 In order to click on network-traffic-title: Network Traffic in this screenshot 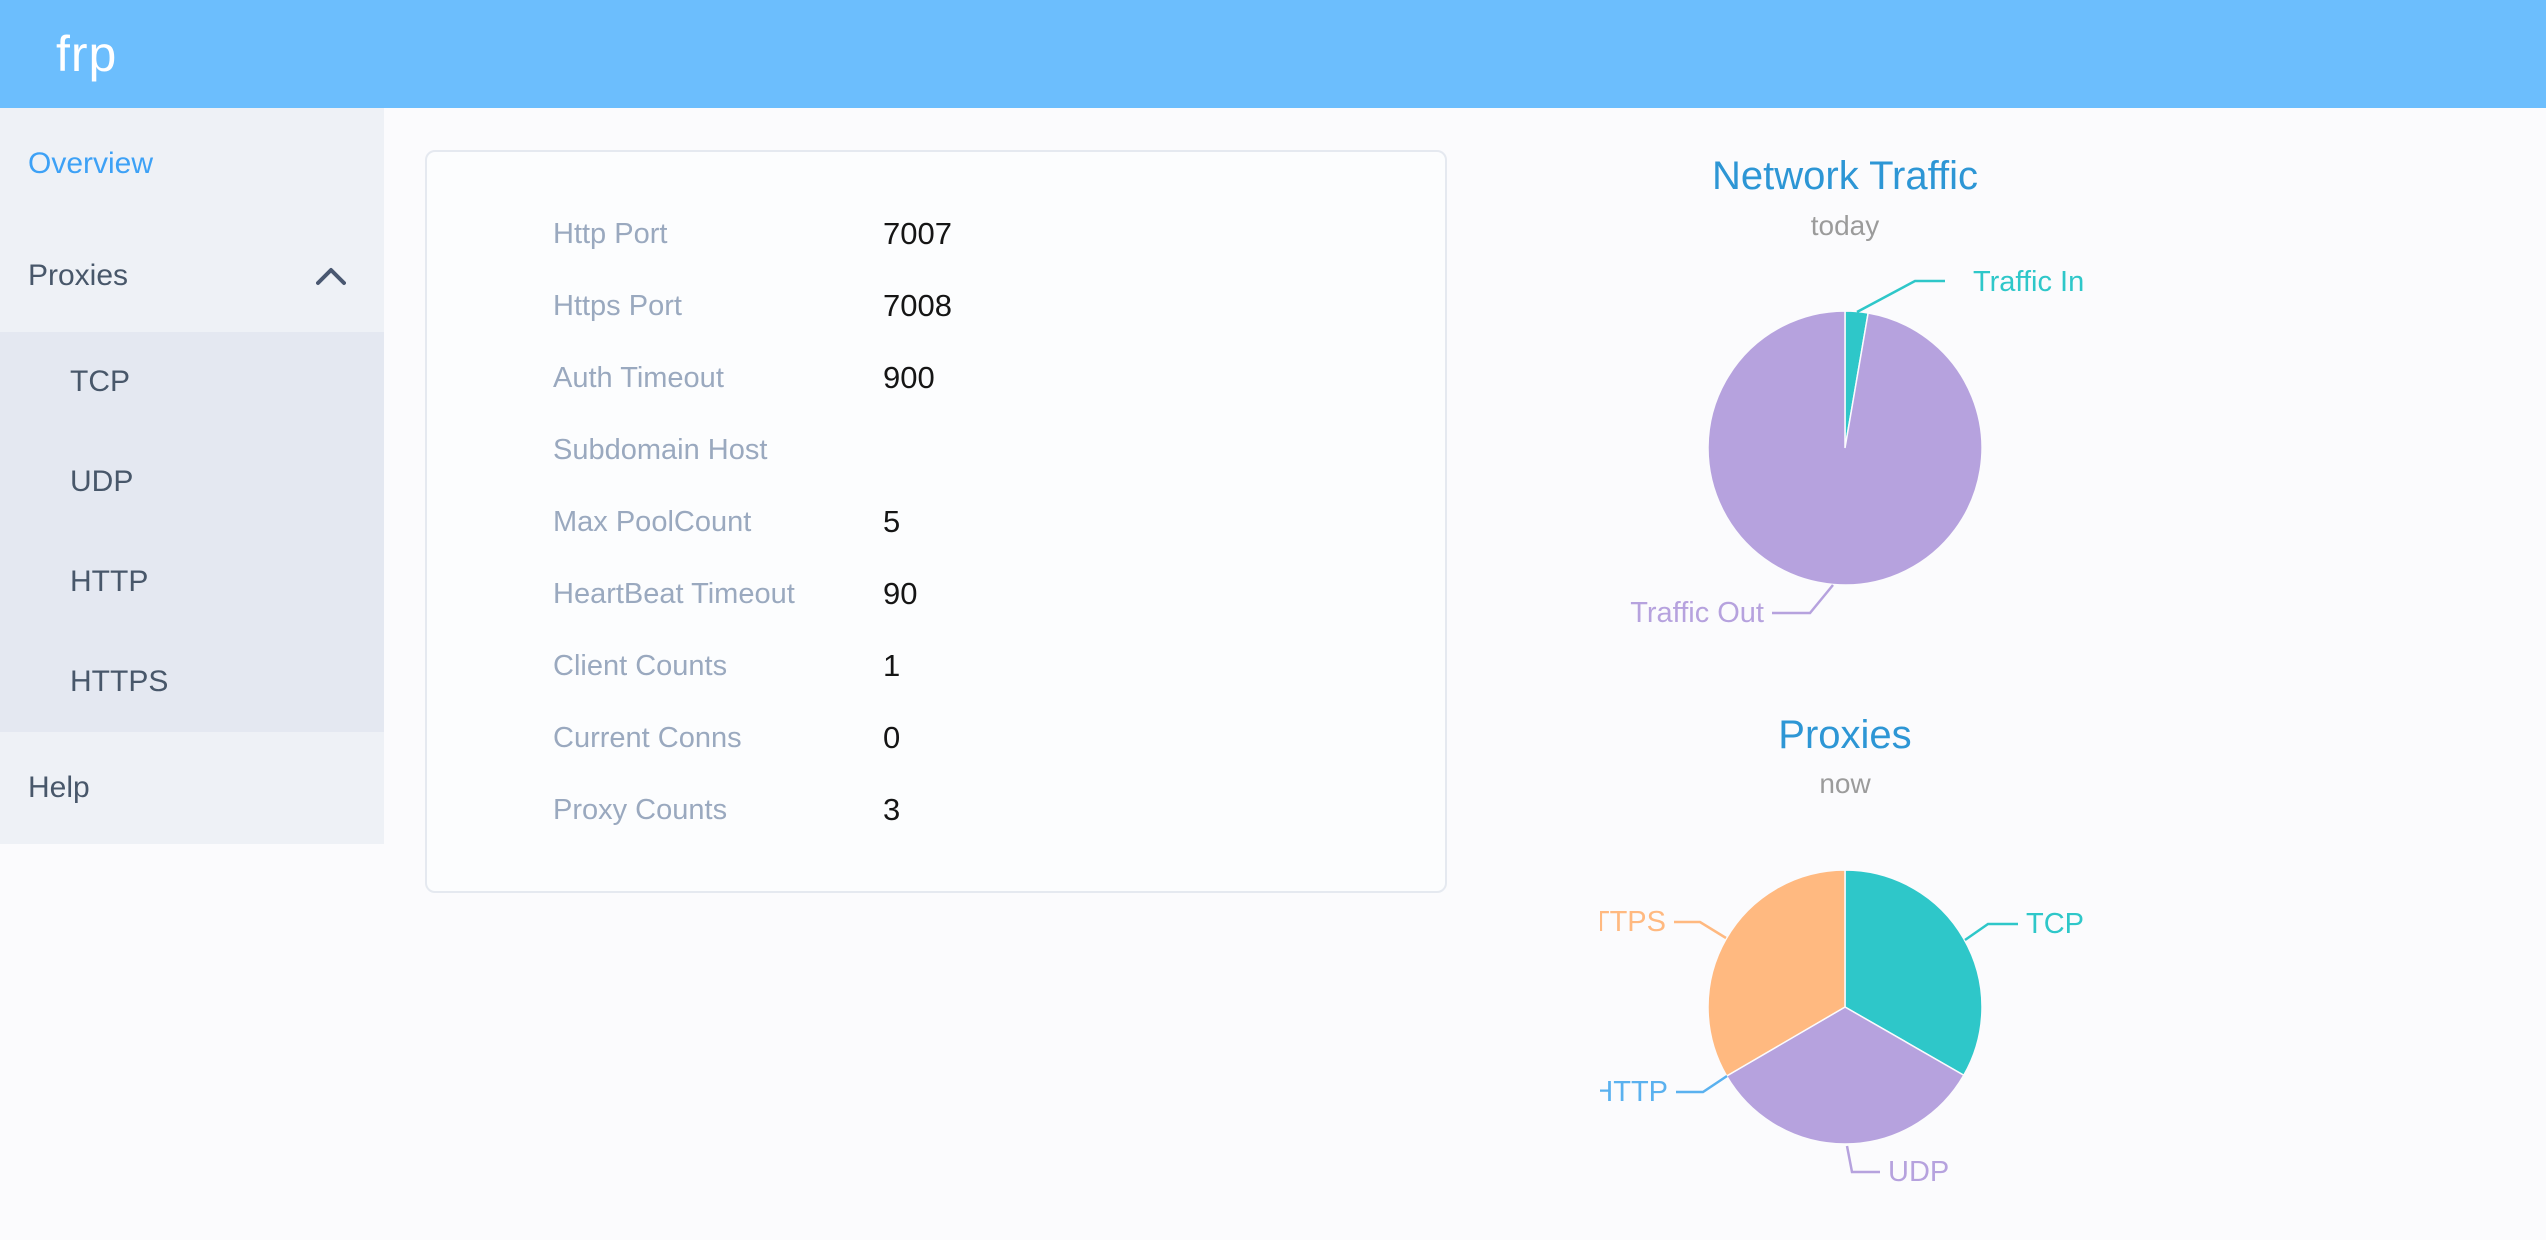, I will do `click(1845, 176)`.